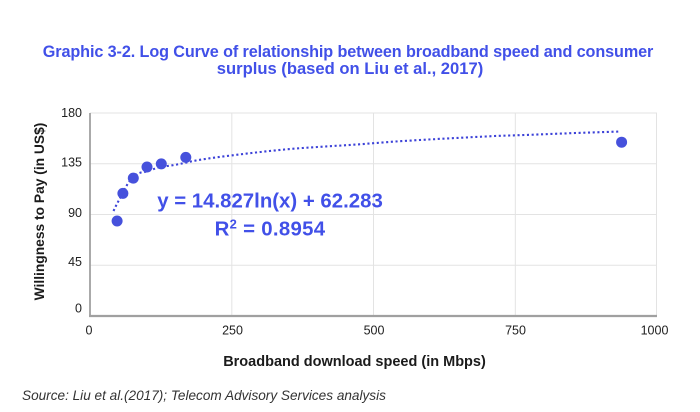  I want to click on svg-text: R2 = 0.8954, so click(270, 228).